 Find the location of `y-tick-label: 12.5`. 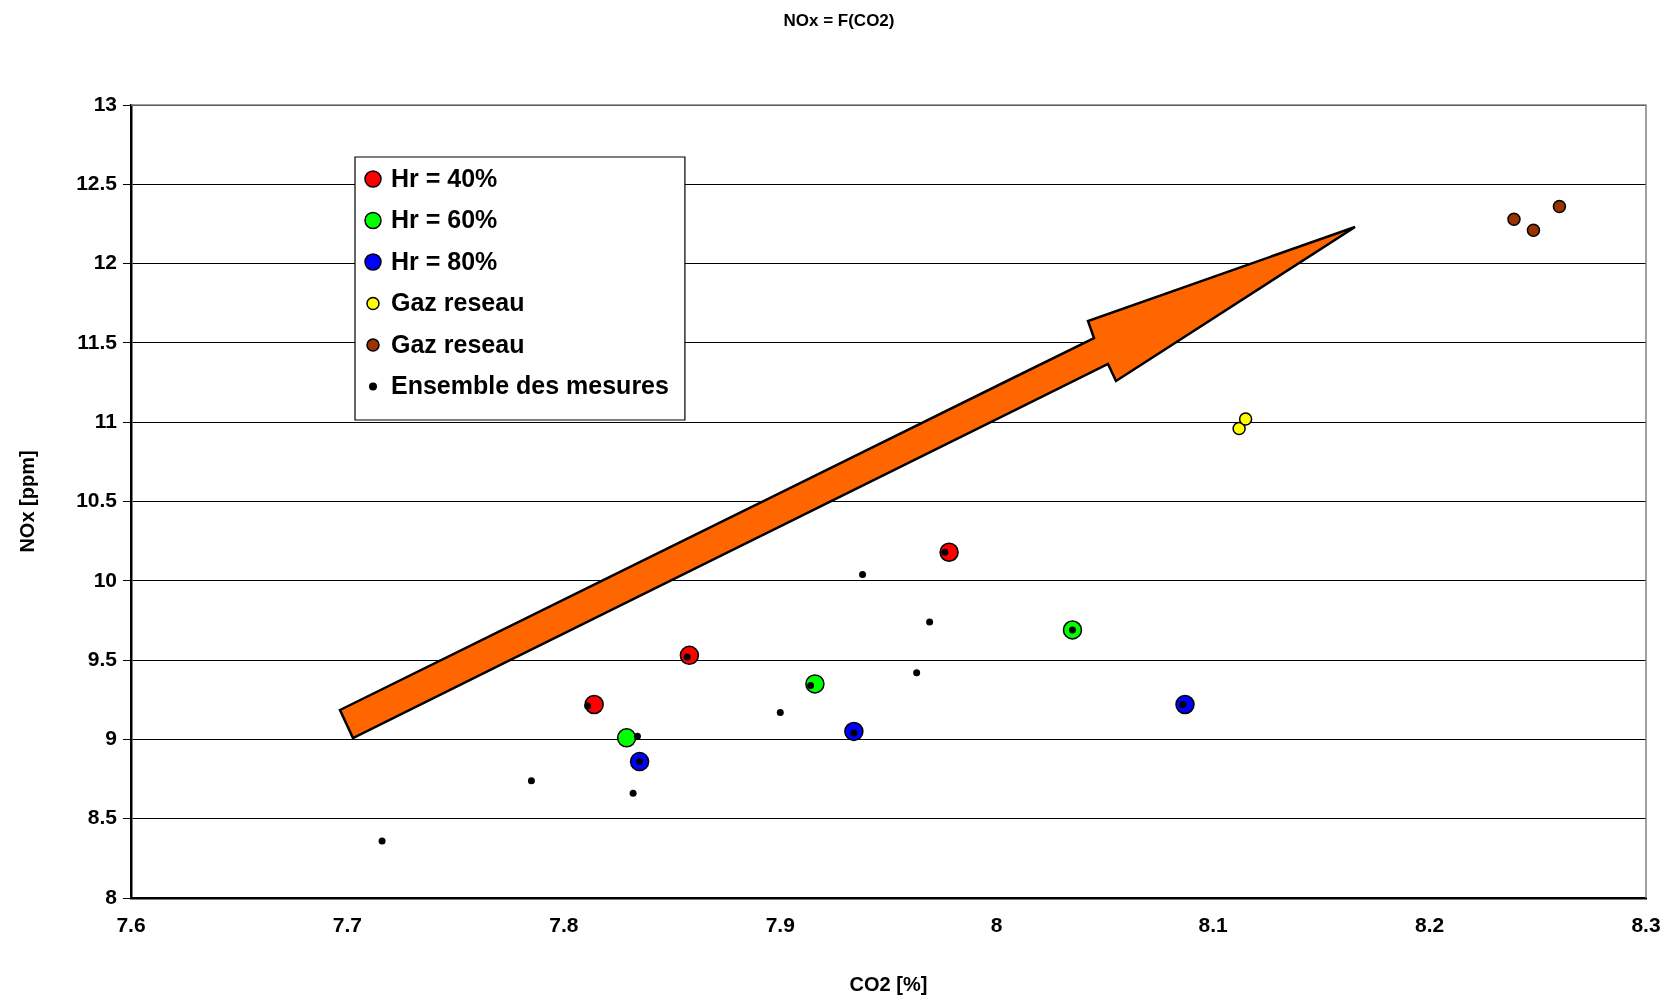

y-tick-label: 12.5 is located at coordinates (97, 183).